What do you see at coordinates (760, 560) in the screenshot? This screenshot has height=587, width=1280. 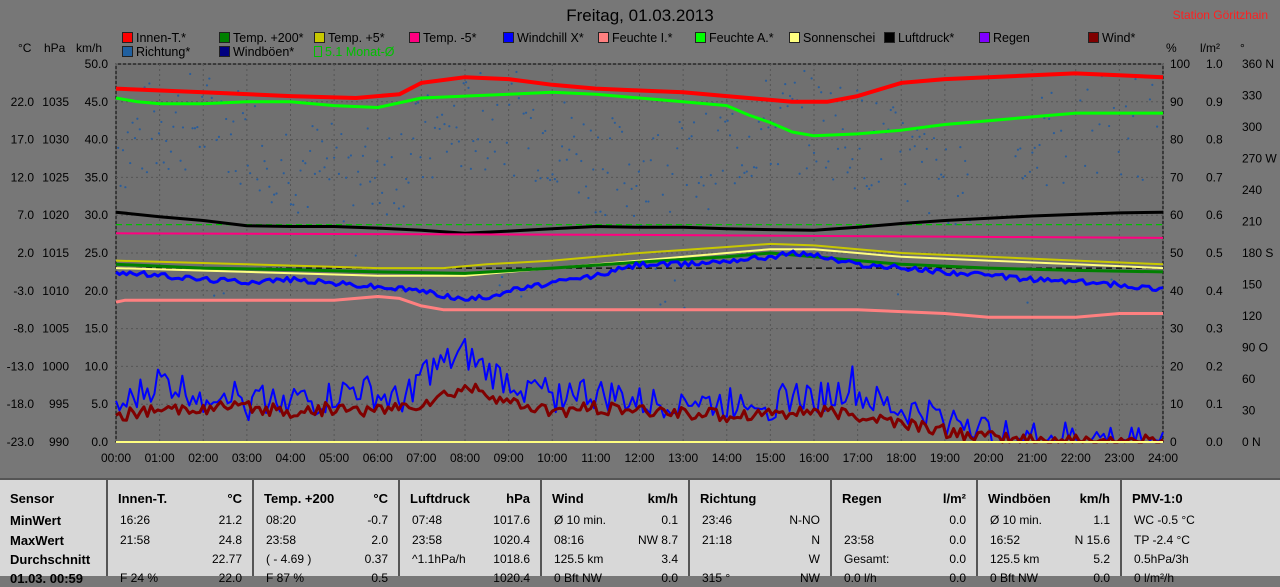 I see `stats-row: W` at bounding box center [760, 560].